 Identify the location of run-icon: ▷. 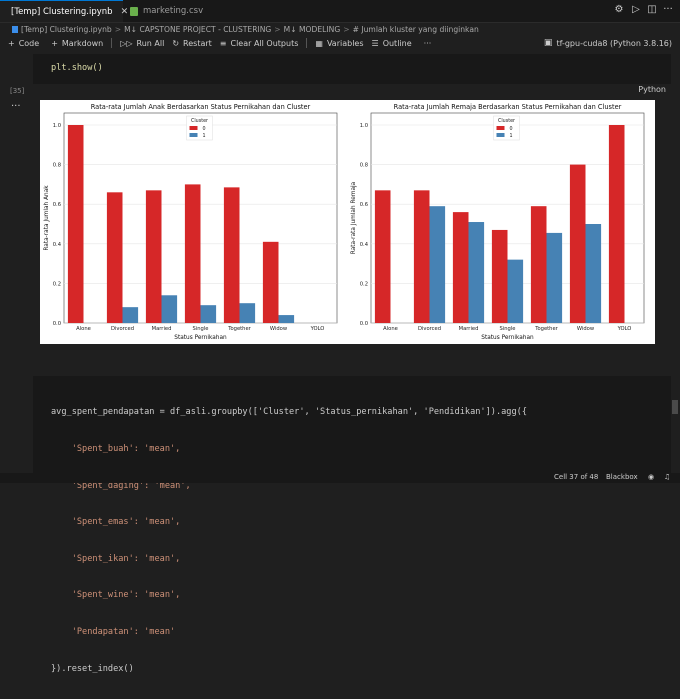
(636, 9).